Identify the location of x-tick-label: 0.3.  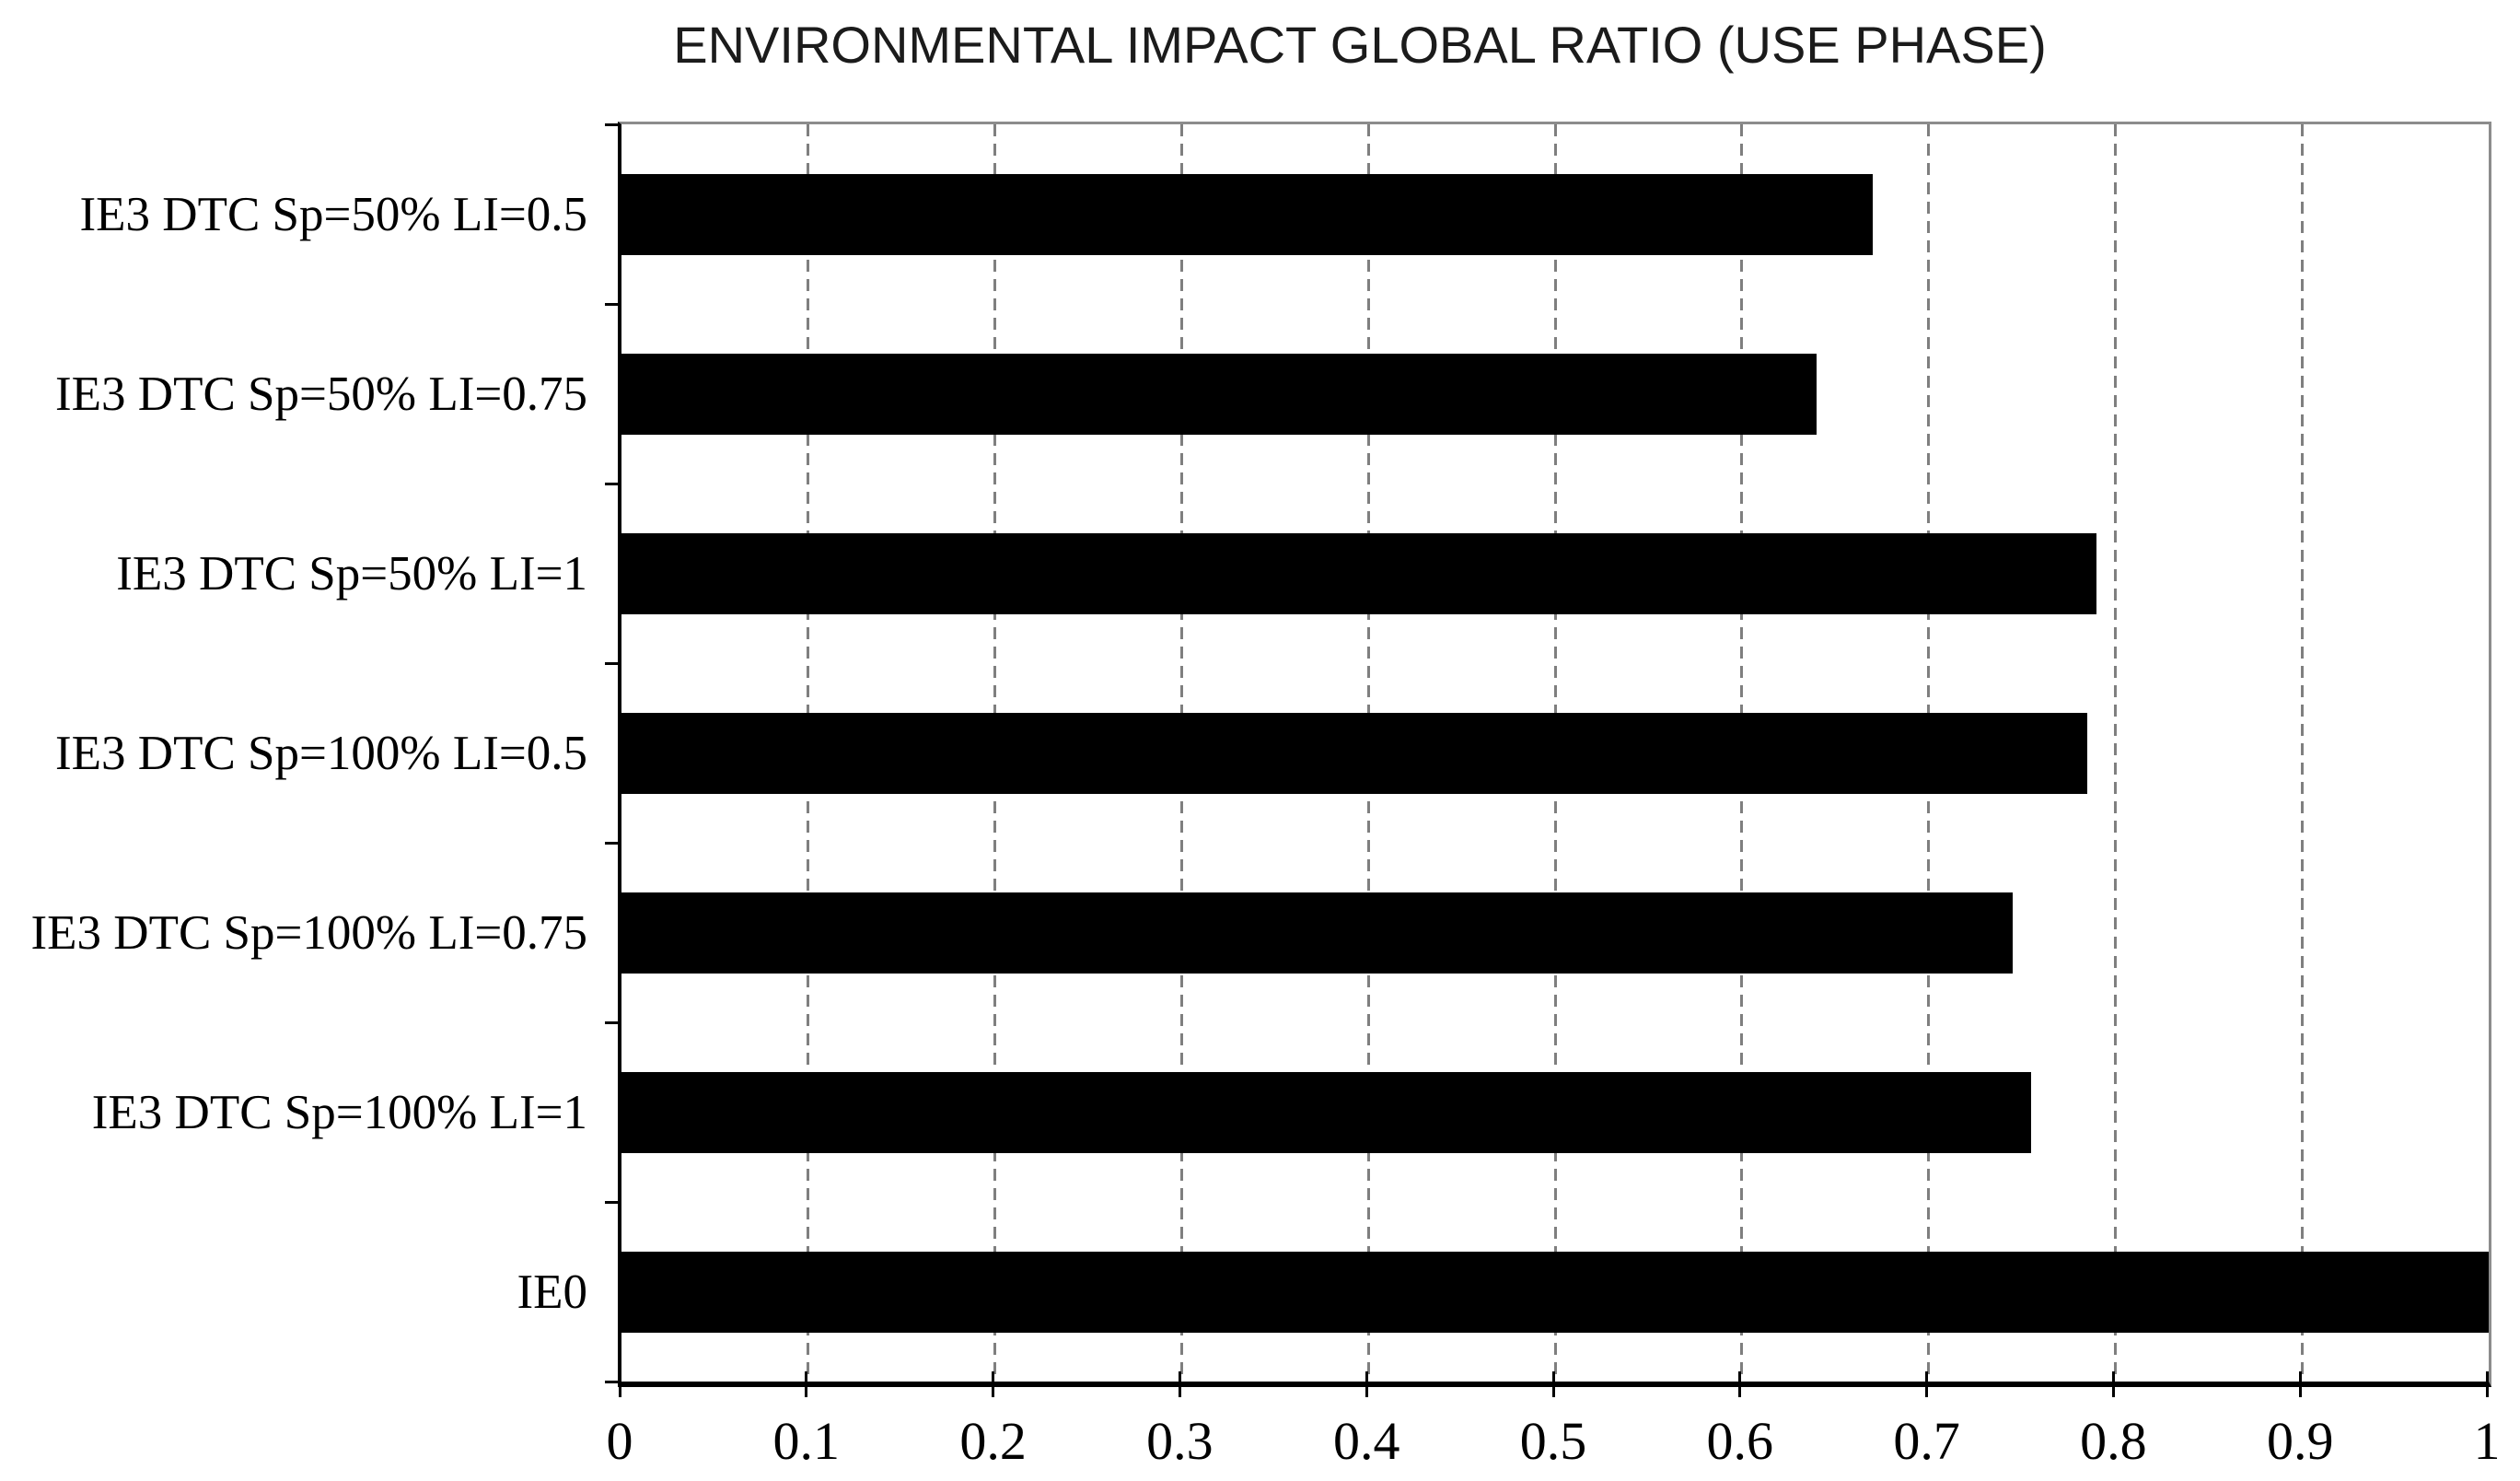
(1180, 1441).